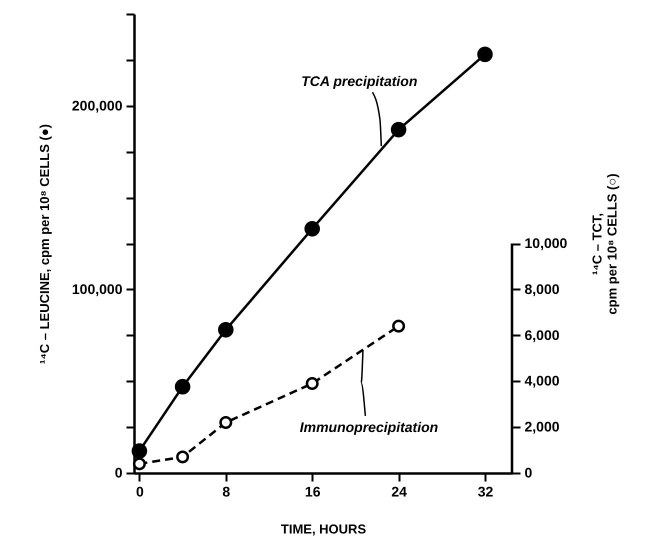  I want to click on x-tick-label: 0, so click(140, 492).